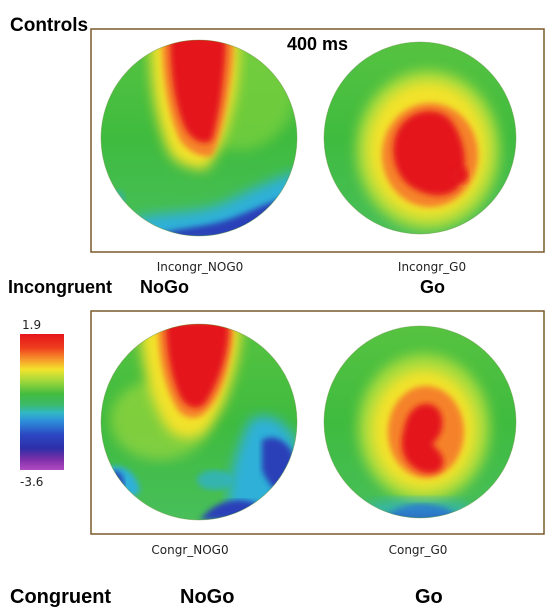 The width and height of the screenshot is (560, 608). Describe the element at coordinates (317, 44) in the screenshot. I see `time-label: 400 ms` at that location.